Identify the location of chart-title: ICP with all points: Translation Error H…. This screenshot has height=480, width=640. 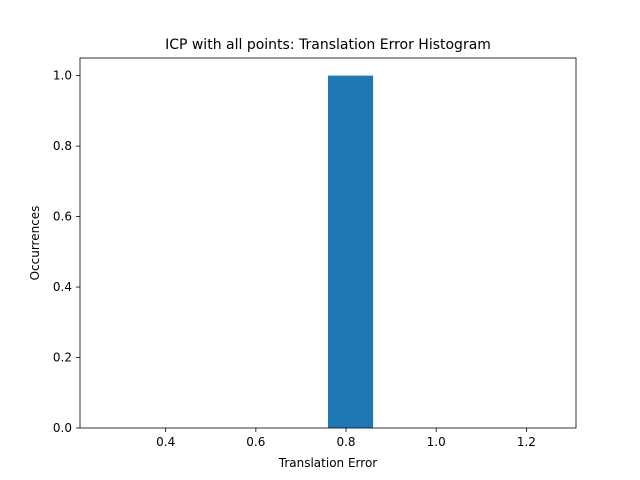
(328, 45).